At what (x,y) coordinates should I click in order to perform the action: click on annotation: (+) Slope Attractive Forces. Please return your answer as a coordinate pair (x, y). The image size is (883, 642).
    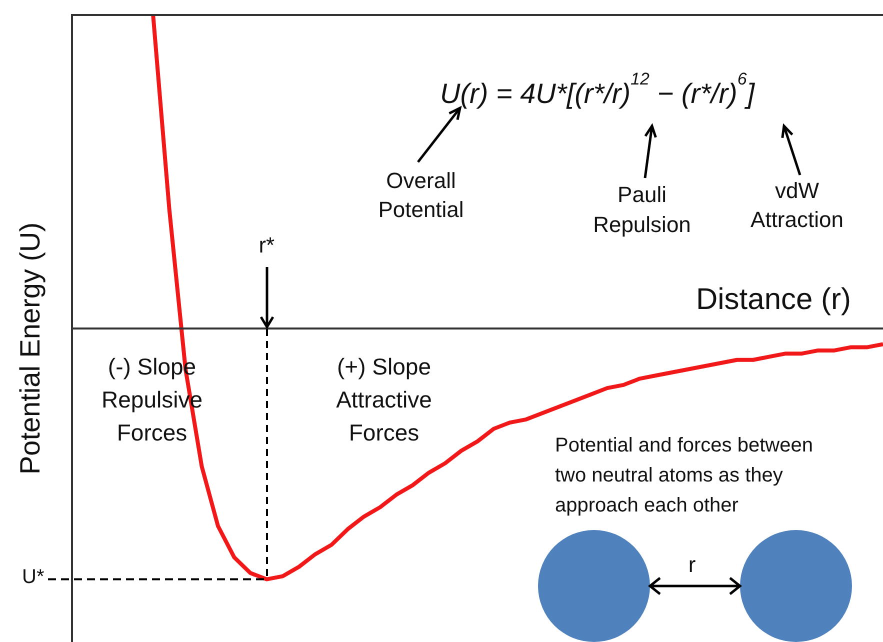
    Looking at the image, I should click on (384, 399).